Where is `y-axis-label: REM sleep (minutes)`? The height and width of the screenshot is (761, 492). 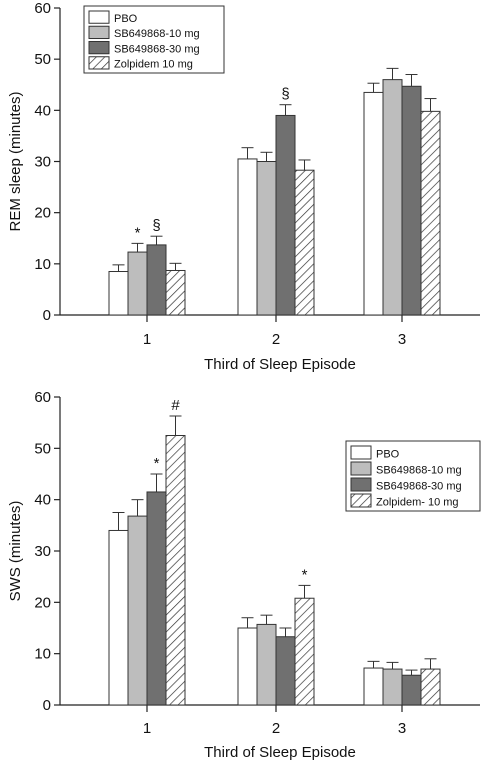 y-axis-label: REM sleep (minutes) is located at coordinates (15, 161).